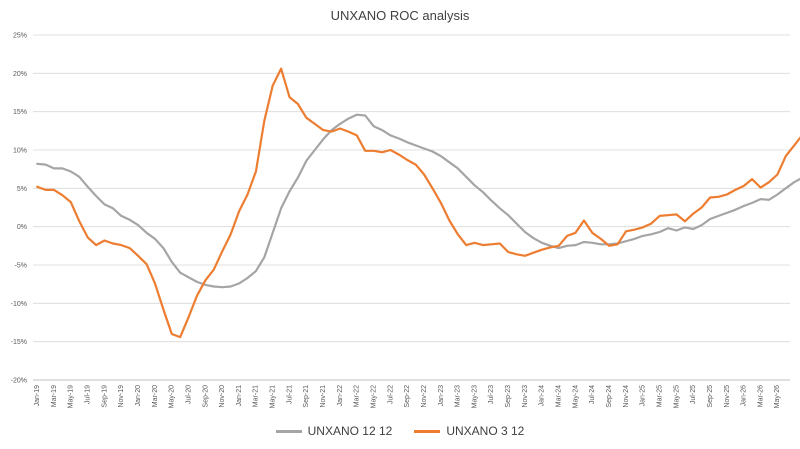 The height and width of the screenshot is (449, 800). I want to click on x-tick-label: Jan-19, so click(37, 396).